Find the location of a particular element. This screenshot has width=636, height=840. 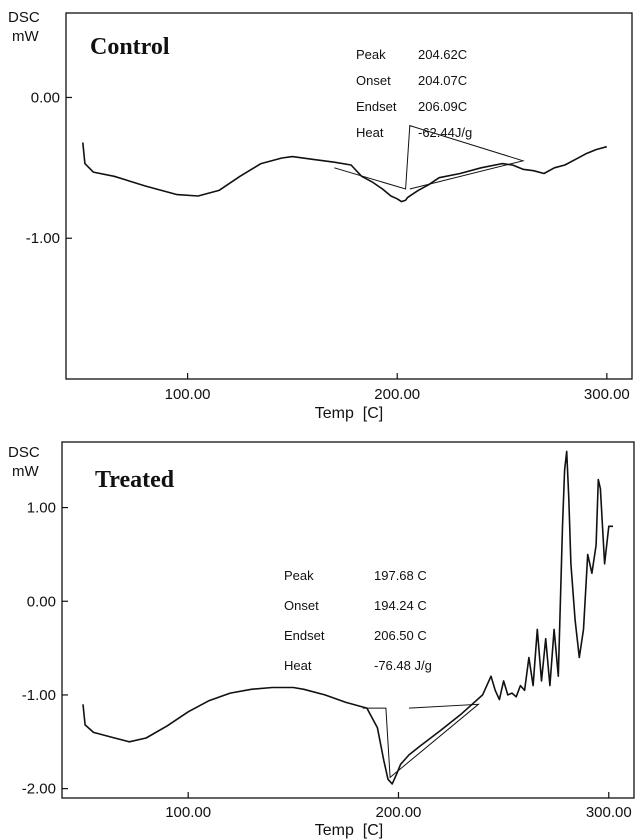

annotation-value: -62.44J/g is located at coordinates (445, 132).